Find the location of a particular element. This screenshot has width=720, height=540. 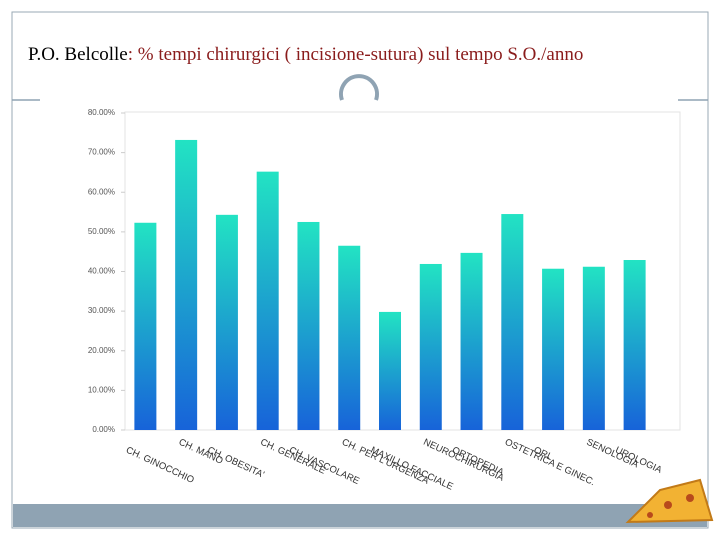

y-tick-label: 60.00% is located at coordinates (101, 191).